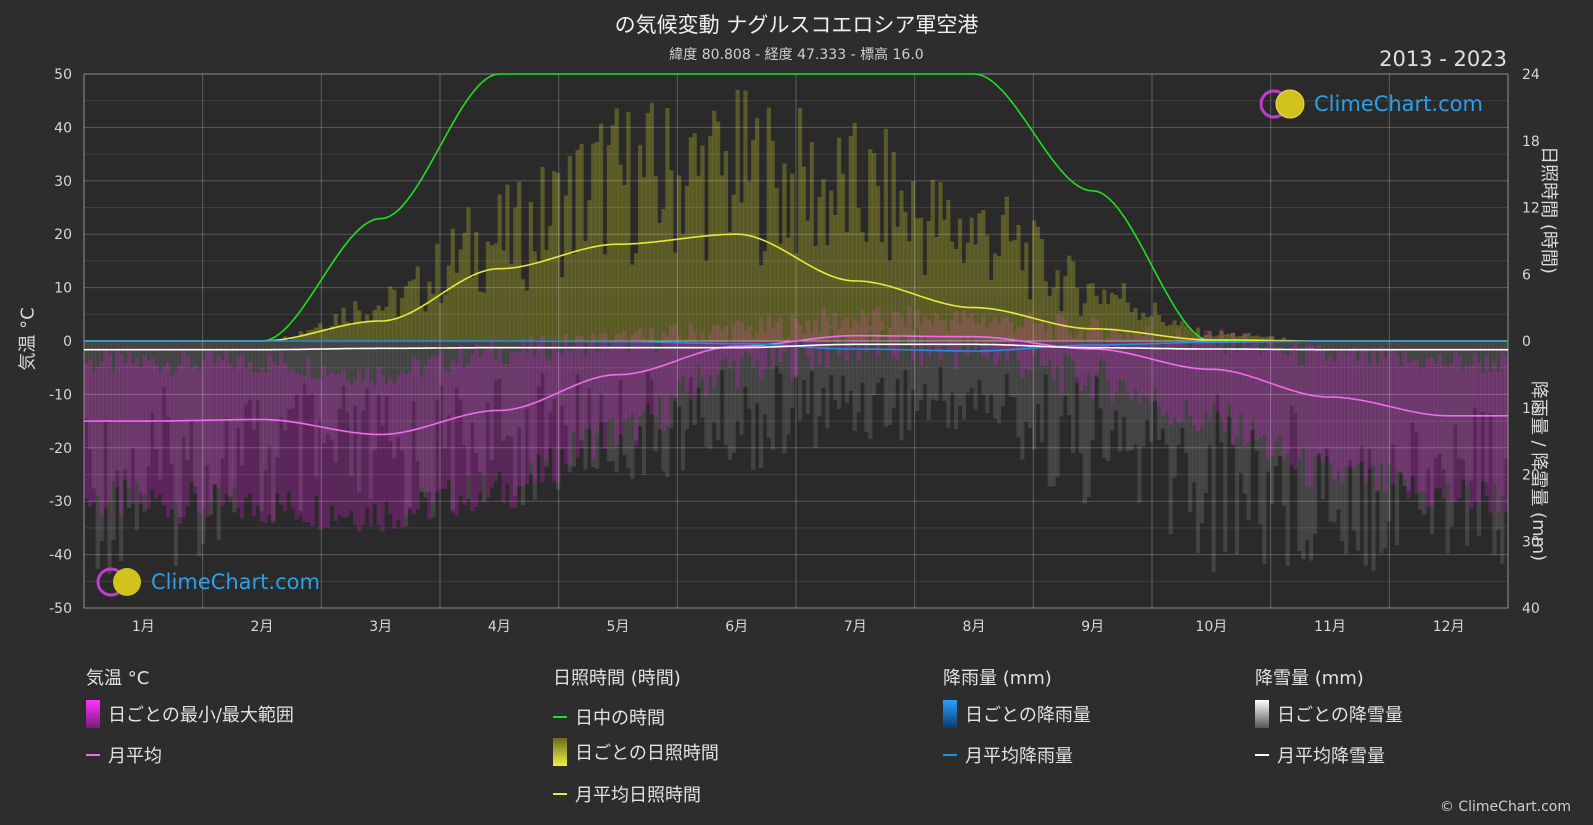 This screenshot has width=1593, height=825. Describe the element at coordinates (560, 717) in the screenshot. I see `swatch-daylight` at that location.